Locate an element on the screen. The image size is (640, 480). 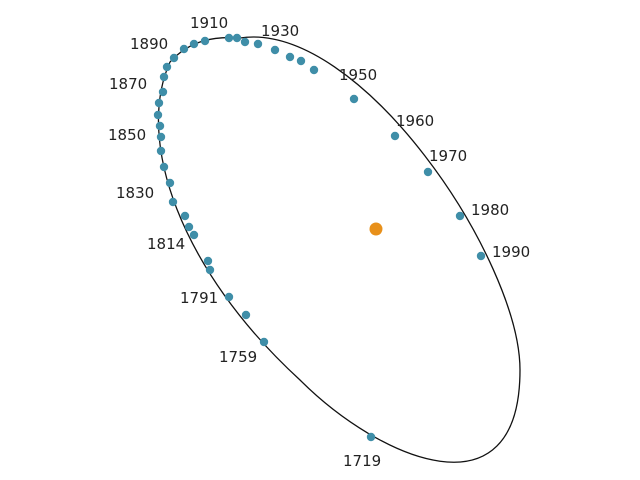
year-label-1960: 1960 is located at coordinates (415, 121).